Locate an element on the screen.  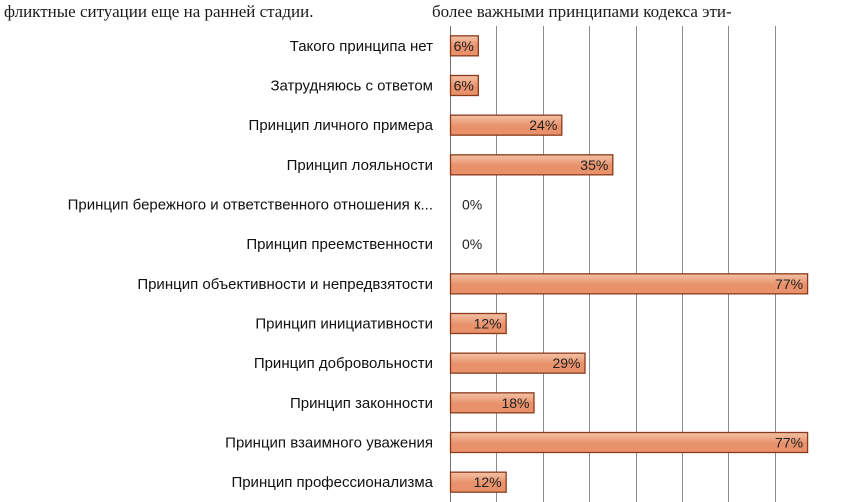
category-label: Принцип личного примера is located at coordinates (341, 125).